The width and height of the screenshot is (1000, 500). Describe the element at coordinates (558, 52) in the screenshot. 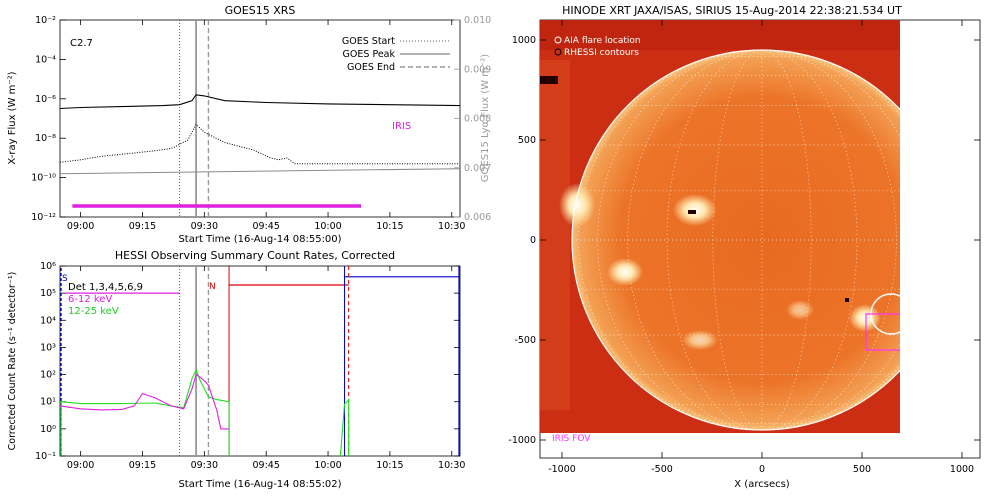

I see `legend-rhessi-marker` at that location.